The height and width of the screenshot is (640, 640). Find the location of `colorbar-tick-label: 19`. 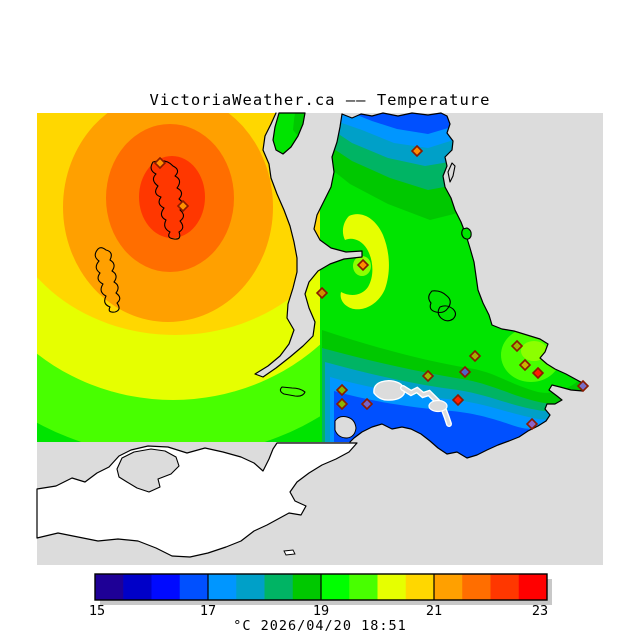

colorbar-tick-label: 19 is located at coordinates (321, 611).